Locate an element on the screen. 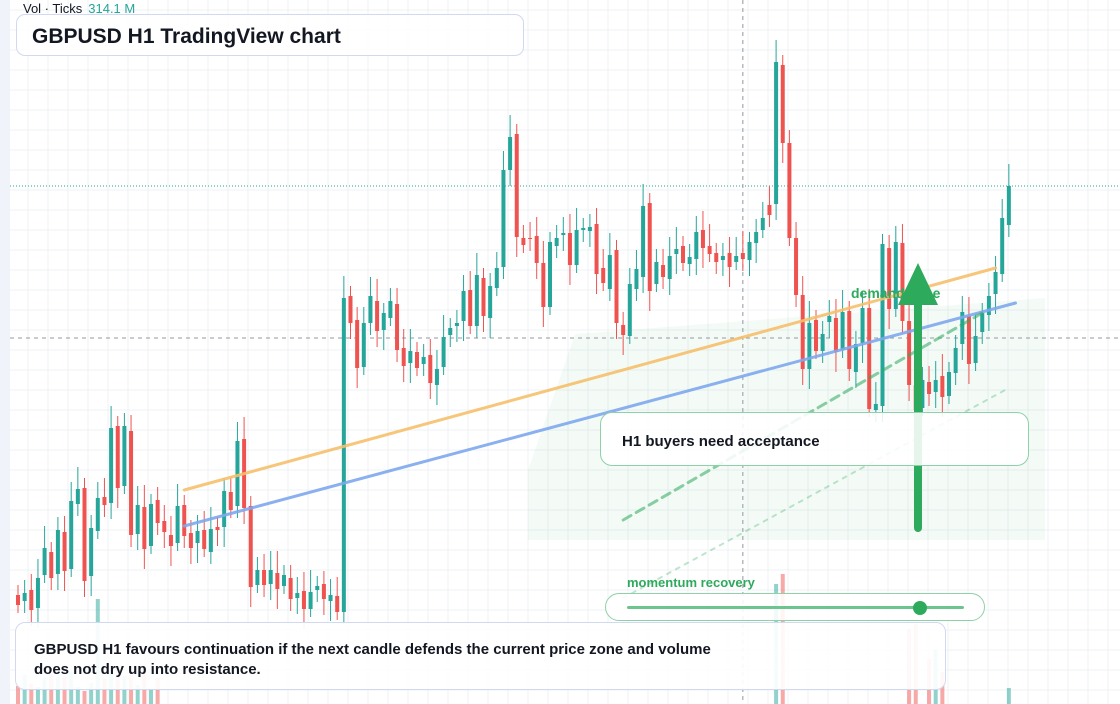 The image size is (1120, 704). trendline-green-dashed is located at coordinates (802, 416).